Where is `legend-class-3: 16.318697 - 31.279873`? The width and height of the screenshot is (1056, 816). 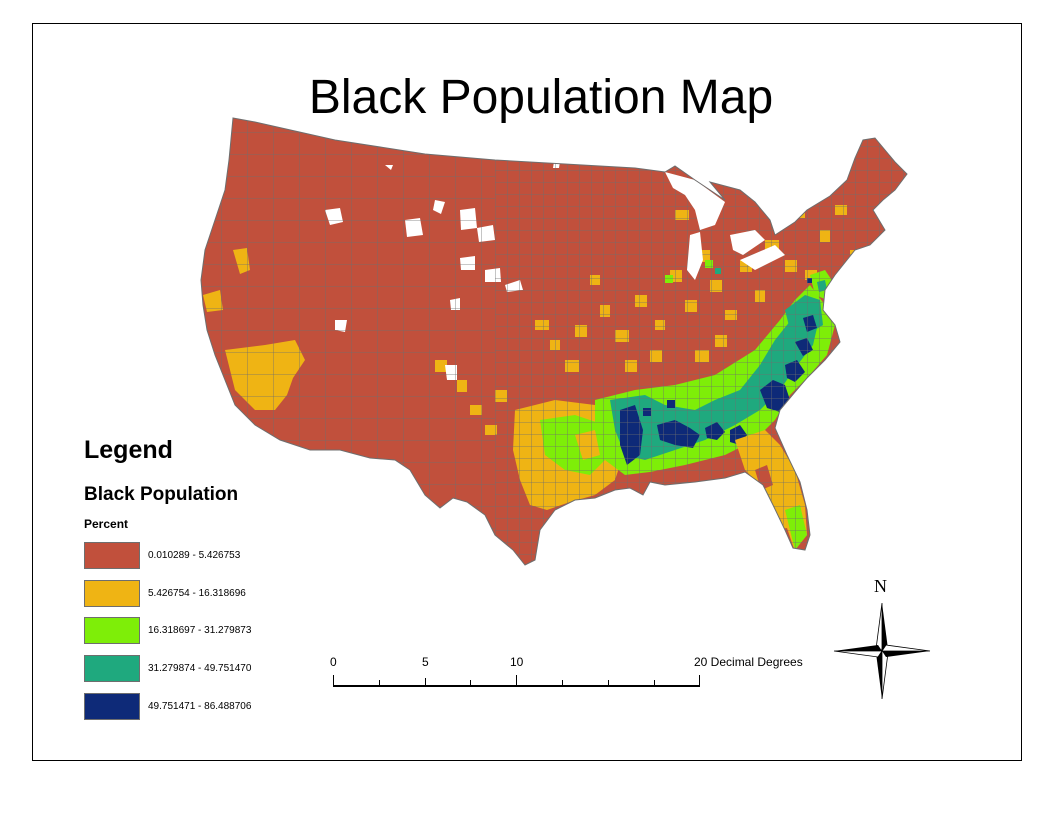
legend-class-3: 16.318697 - 31.279873 is located at coordinates (167, 630).